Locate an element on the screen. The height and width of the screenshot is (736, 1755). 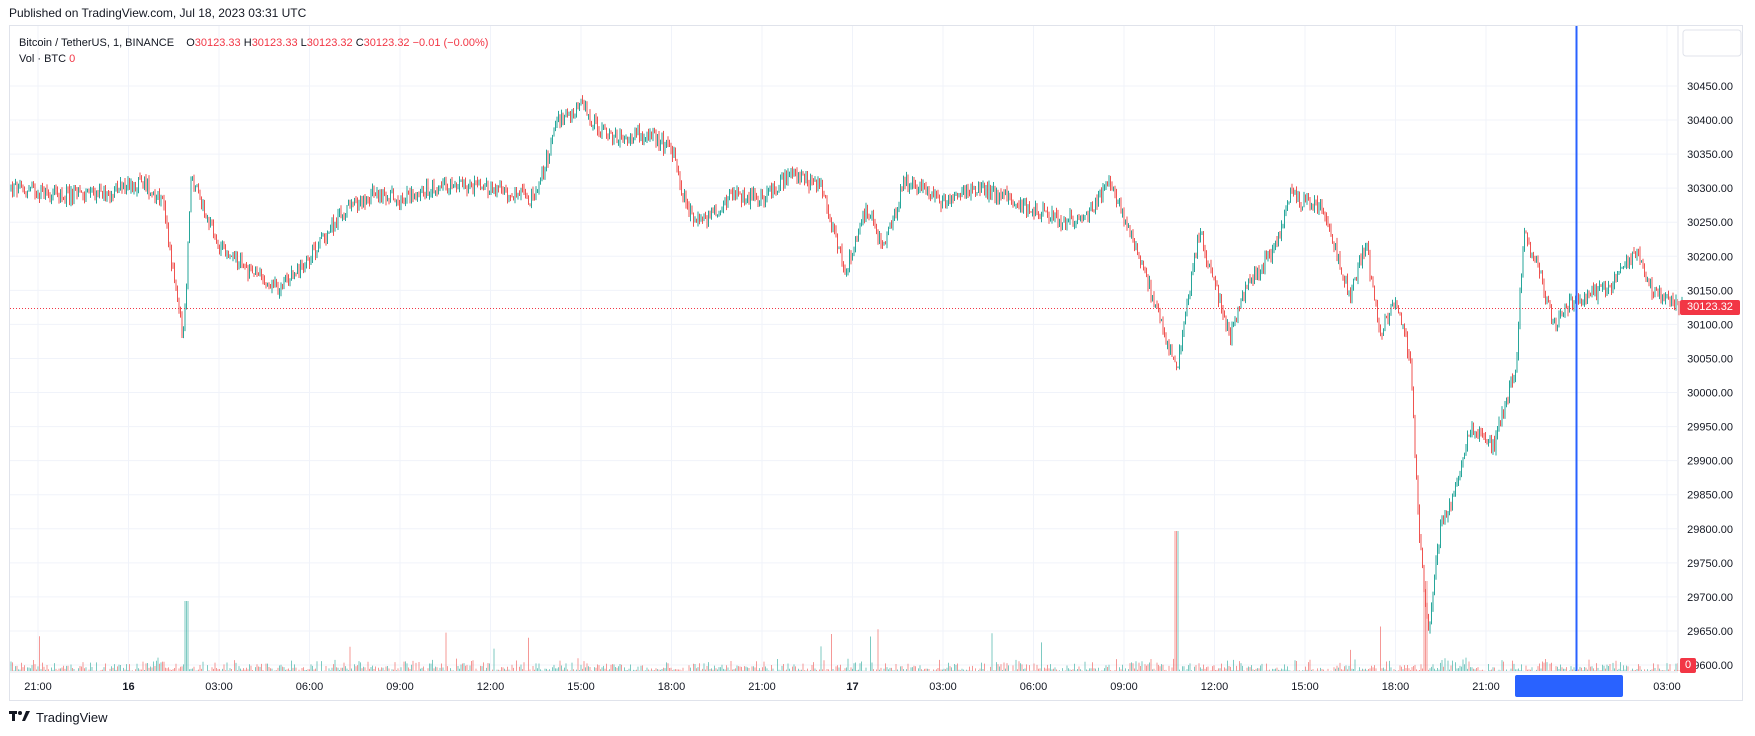
price-tick-label: 29700.00 is located at coordinates (1710, 598).